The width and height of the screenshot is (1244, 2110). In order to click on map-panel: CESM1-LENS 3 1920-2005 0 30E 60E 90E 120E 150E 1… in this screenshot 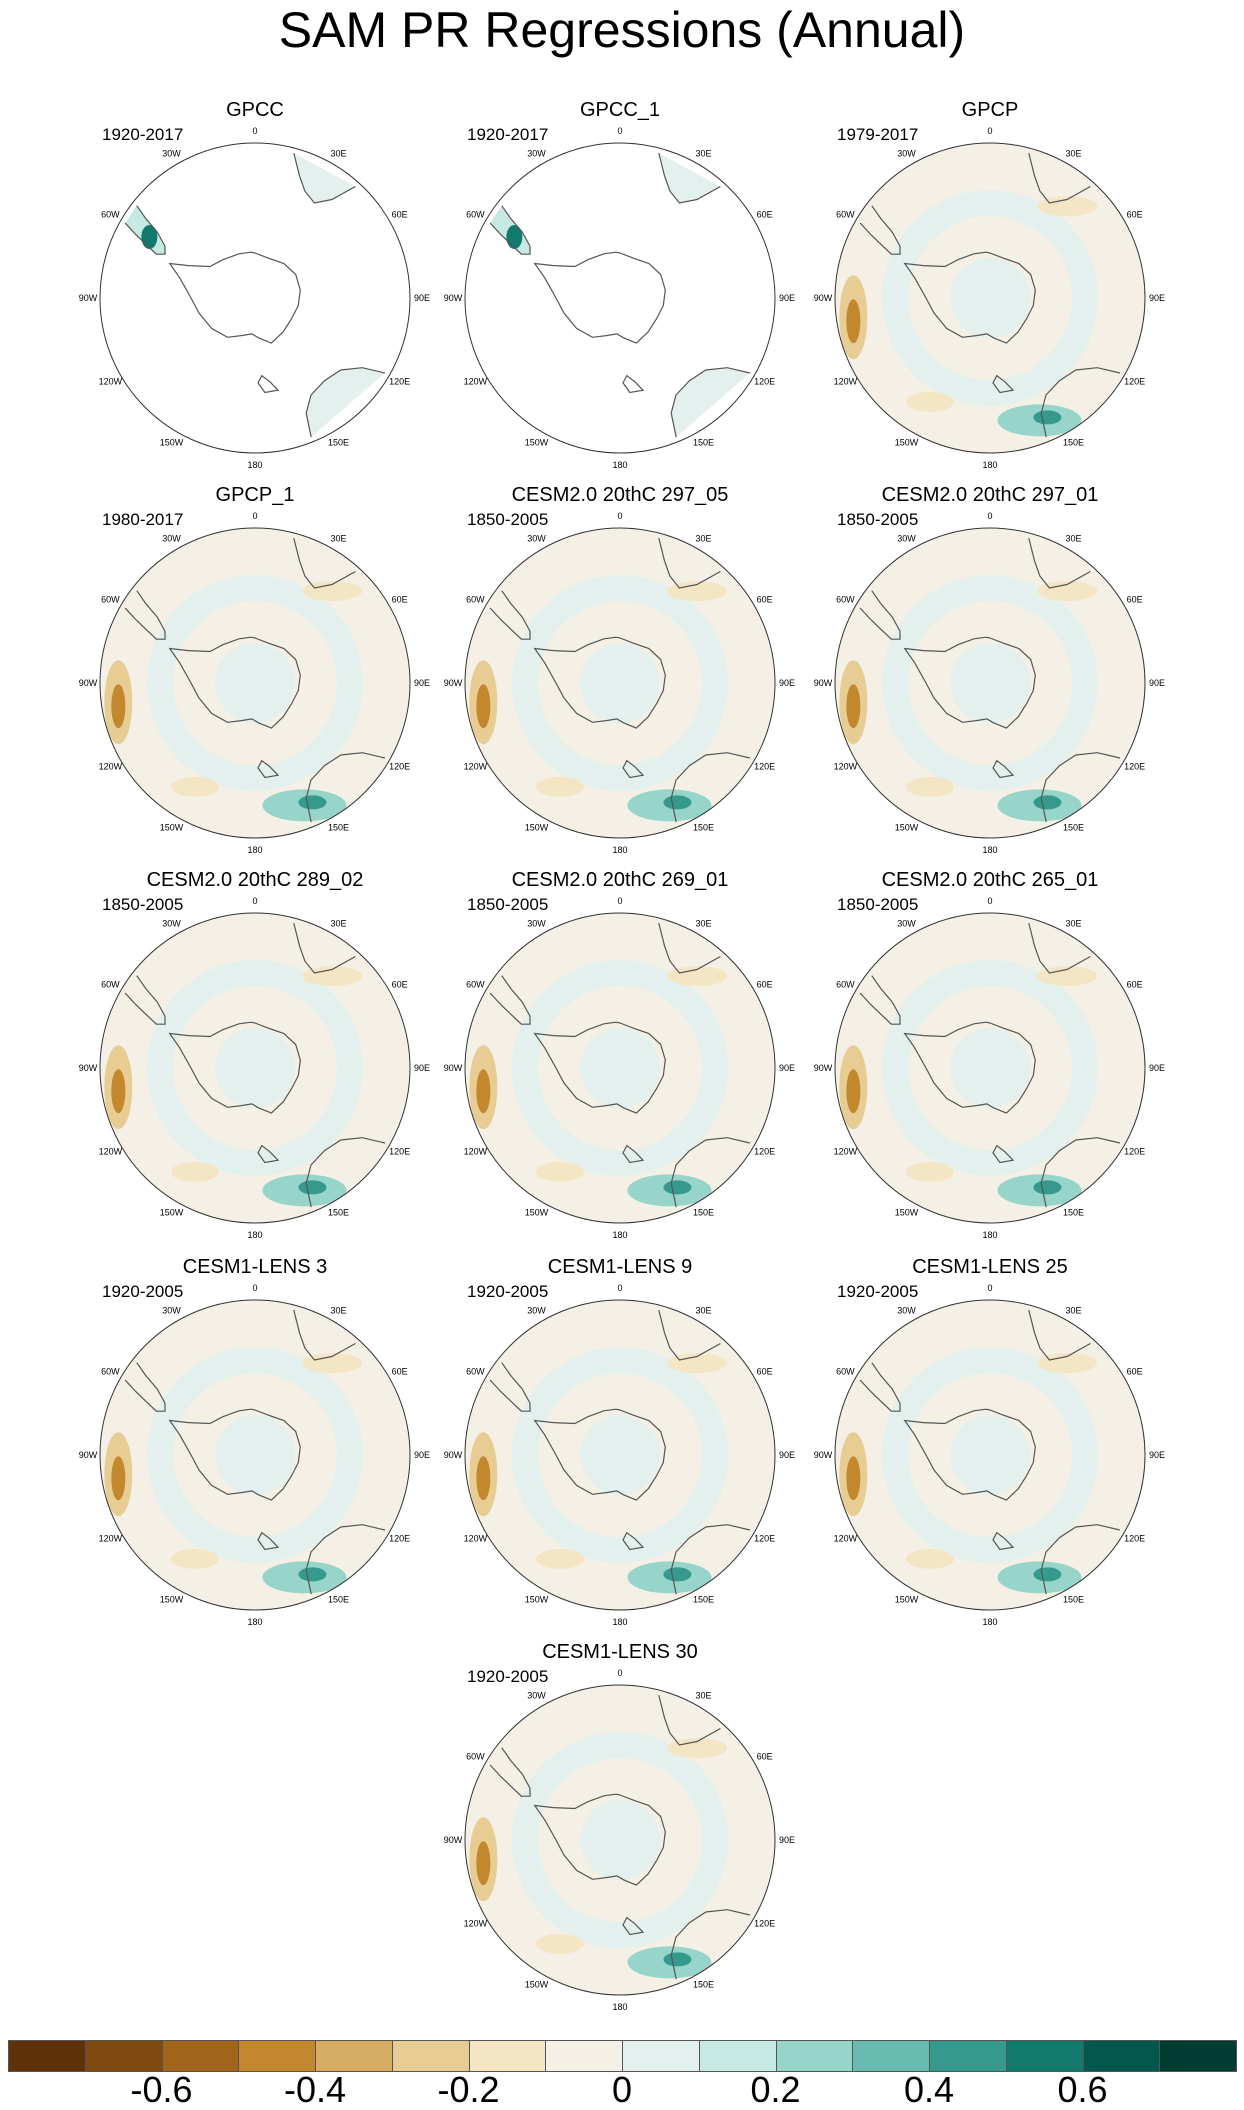, I will do `click(254, 1441)`.